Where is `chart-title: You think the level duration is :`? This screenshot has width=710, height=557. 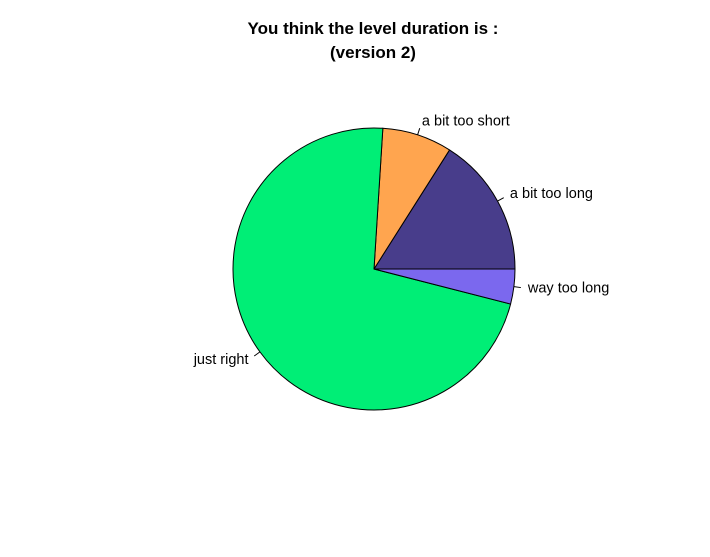 chart-title: You think the level duration is : is located at coordinates (373, 28).